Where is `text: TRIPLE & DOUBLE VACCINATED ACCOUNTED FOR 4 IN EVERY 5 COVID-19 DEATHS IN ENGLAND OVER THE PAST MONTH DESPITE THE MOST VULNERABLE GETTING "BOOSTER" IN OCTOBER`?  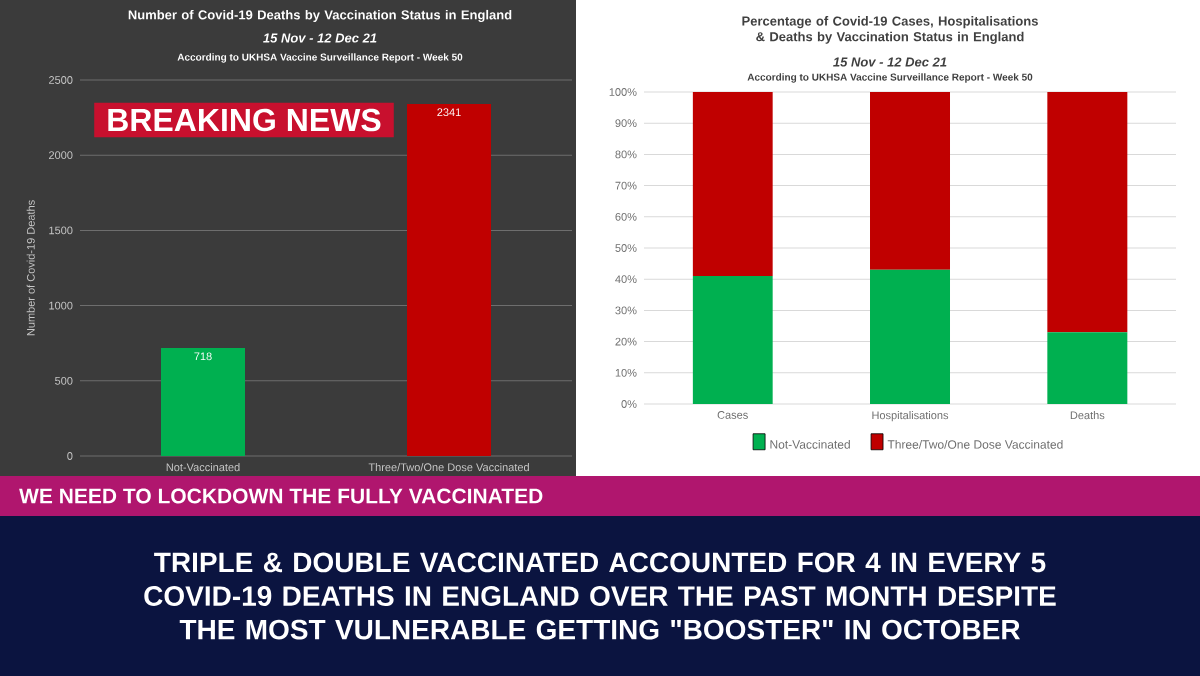 text: TRIPLE & DOUBLE VACCINATED ACCOUNTED FOR 4 IN EVERY 5 COVID-19 DEATHS IN ENGLAND OVER THE PAST MONTH DESPITE THE MOST VULNERABLE GETTING "BOOSTER" IN OCTOBER is located at coordinates (600, 596).